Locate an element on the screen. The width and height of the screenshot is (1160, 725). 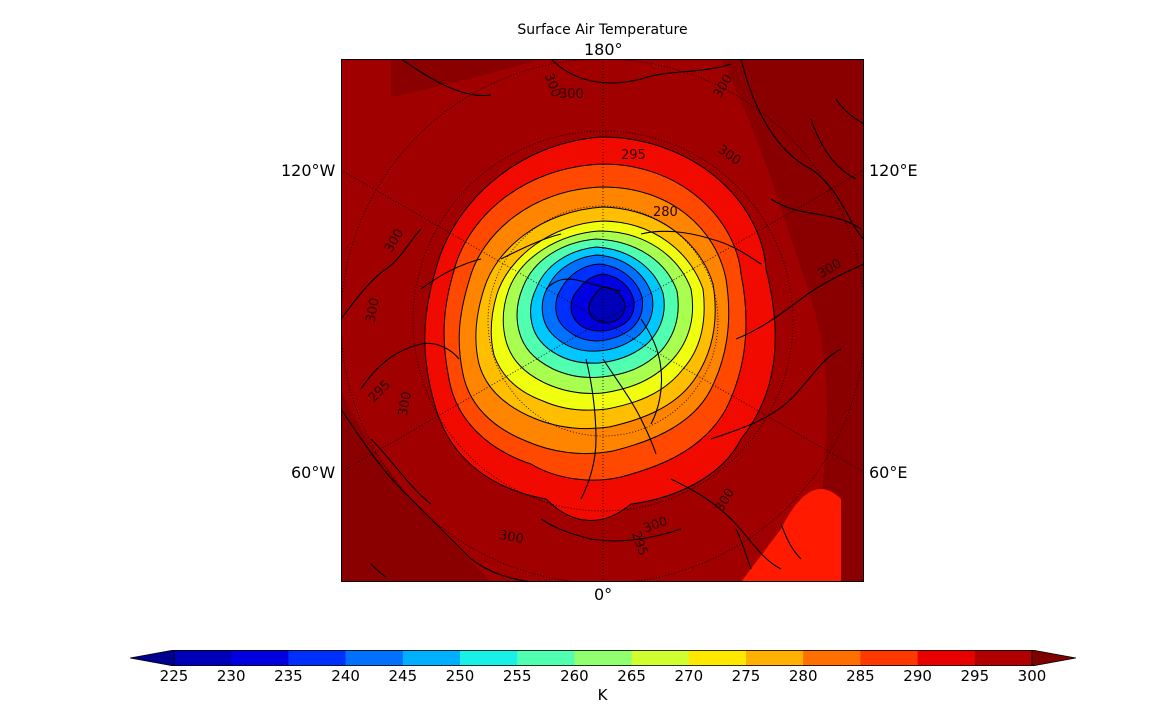
colorbar-tick-label: 240 is located at coordinates (345, 676).